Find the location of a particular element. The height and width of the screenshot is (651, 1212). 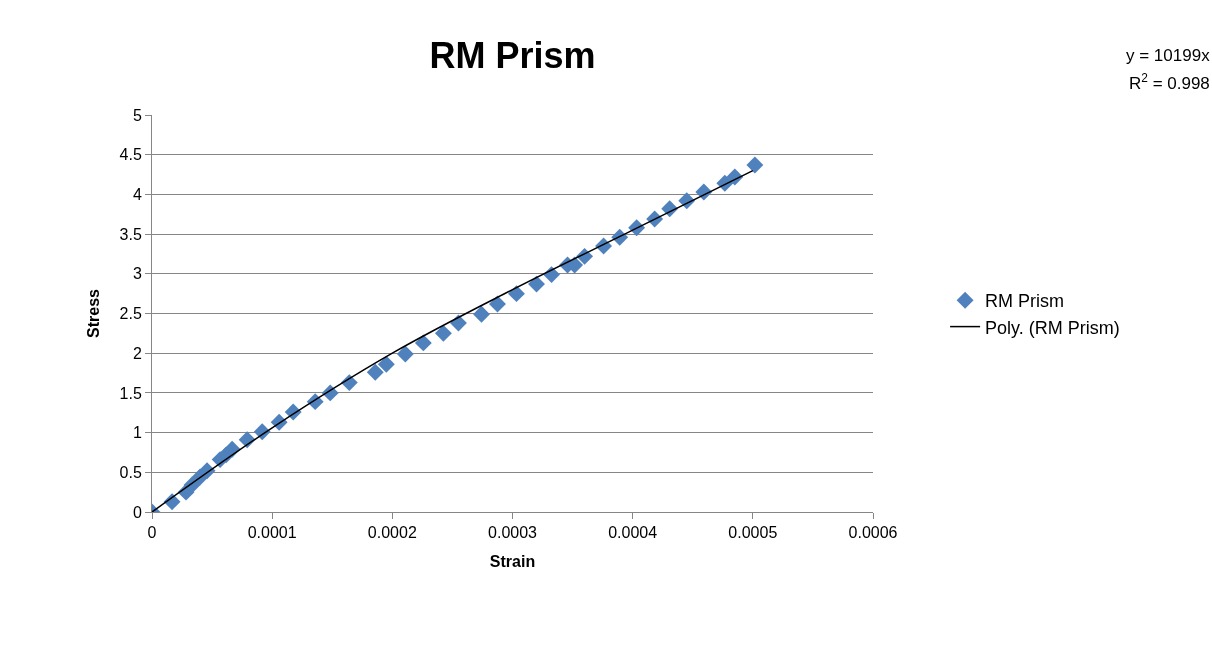

text: R$^{2}$ = 0.998 is located at coordinates (1169, 82).